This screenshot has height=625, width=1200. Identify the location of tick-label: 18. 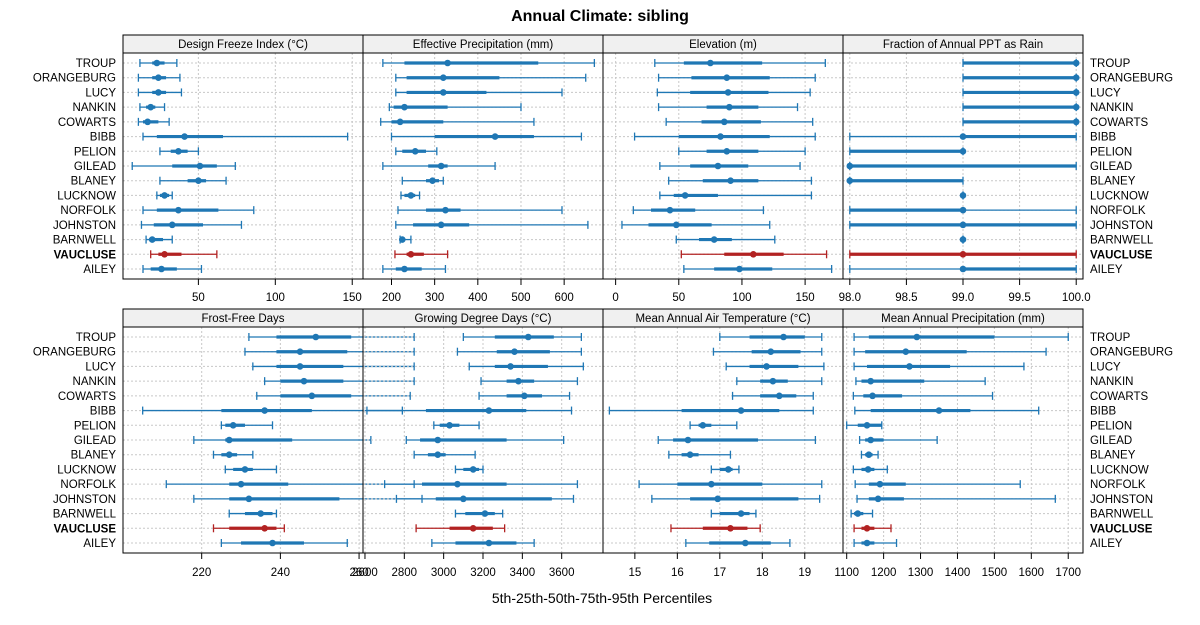
(762, 573).